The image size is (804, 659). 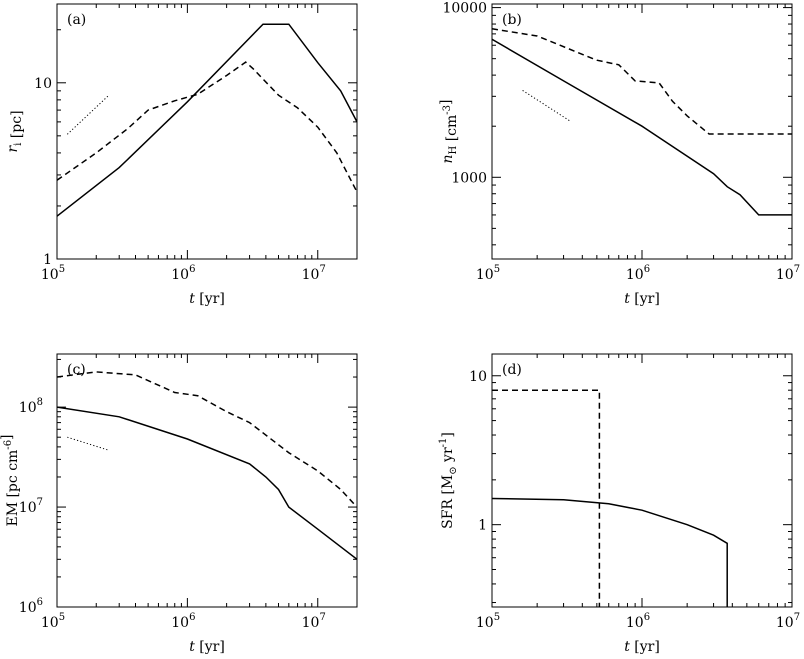 What do you see at coordinates (512, 20) in the screenshot?
I see `panel-label: (b)` at bounding box center [512, 20].